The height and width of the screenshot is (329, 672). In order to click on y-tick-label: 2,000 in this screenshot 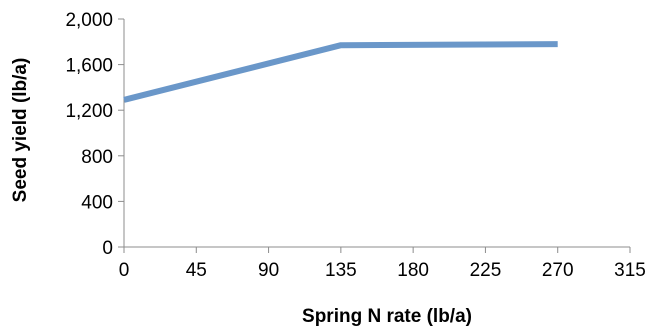, I will do `click(89, 20)`.